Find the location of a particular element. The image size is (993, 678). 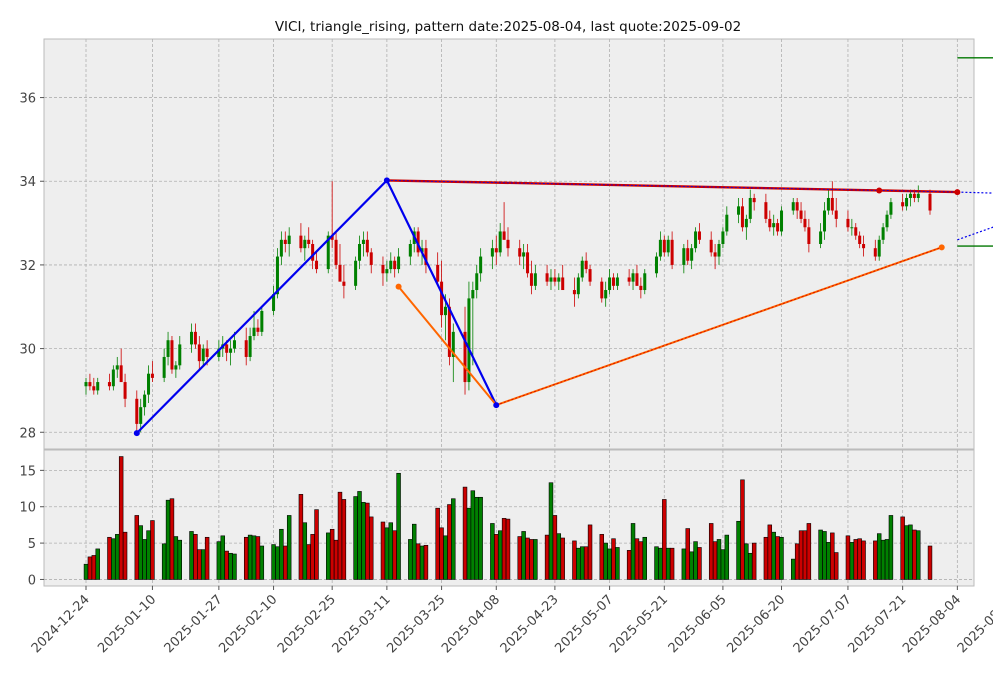

lower-support-dotted-overlay is located at coordinates (719, 326).